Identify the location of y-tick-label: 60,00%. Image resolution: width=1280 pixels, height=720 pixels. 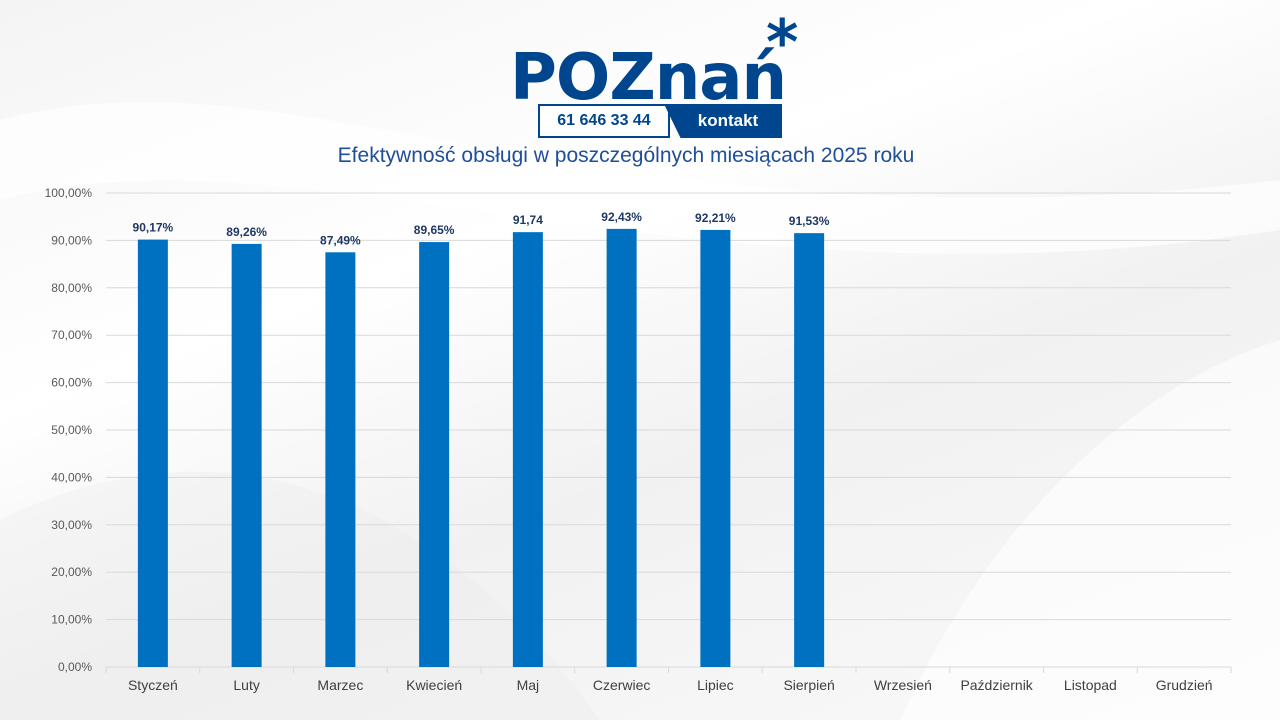
(71, 383).